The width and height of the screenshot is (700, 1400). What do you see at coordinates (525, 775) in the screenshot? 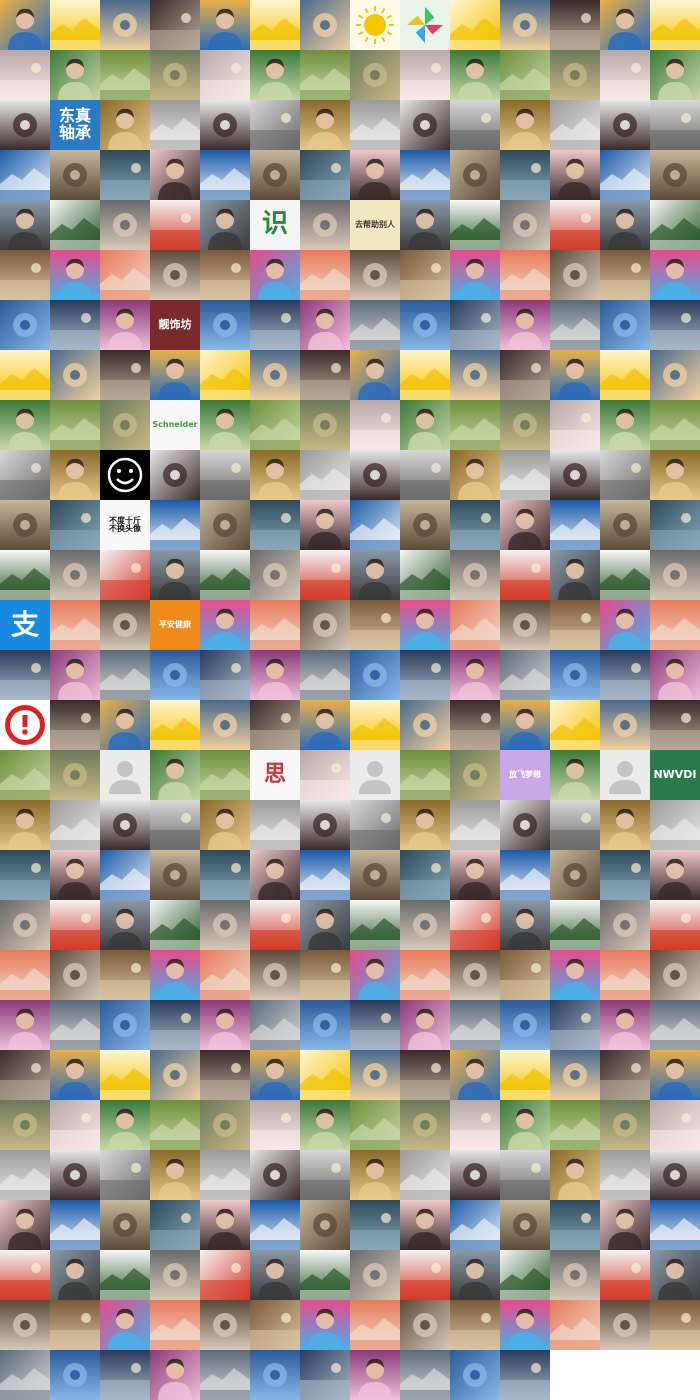
I see `avatar-tile: 放飞梦想` at bounding box center [525, 775].